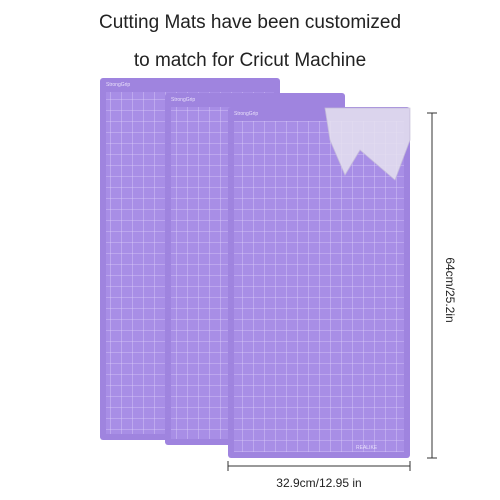  Describe the element at coordinates (367, 144) in the screenshot. I see `protective-film` at that location.